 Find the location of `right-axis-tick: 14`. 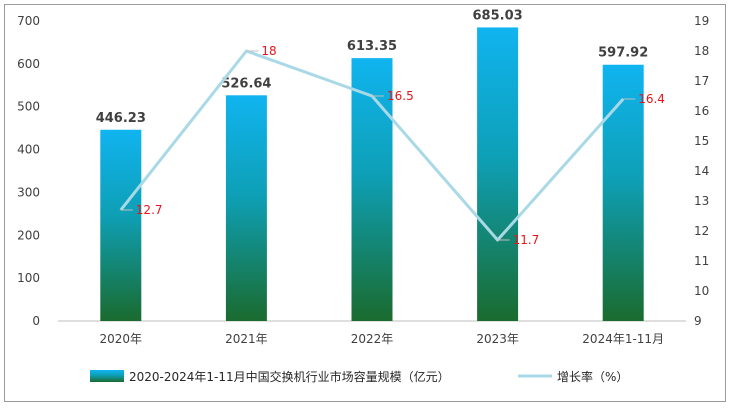

right-axis-tick: 14 is located at coordinates (701, 171).